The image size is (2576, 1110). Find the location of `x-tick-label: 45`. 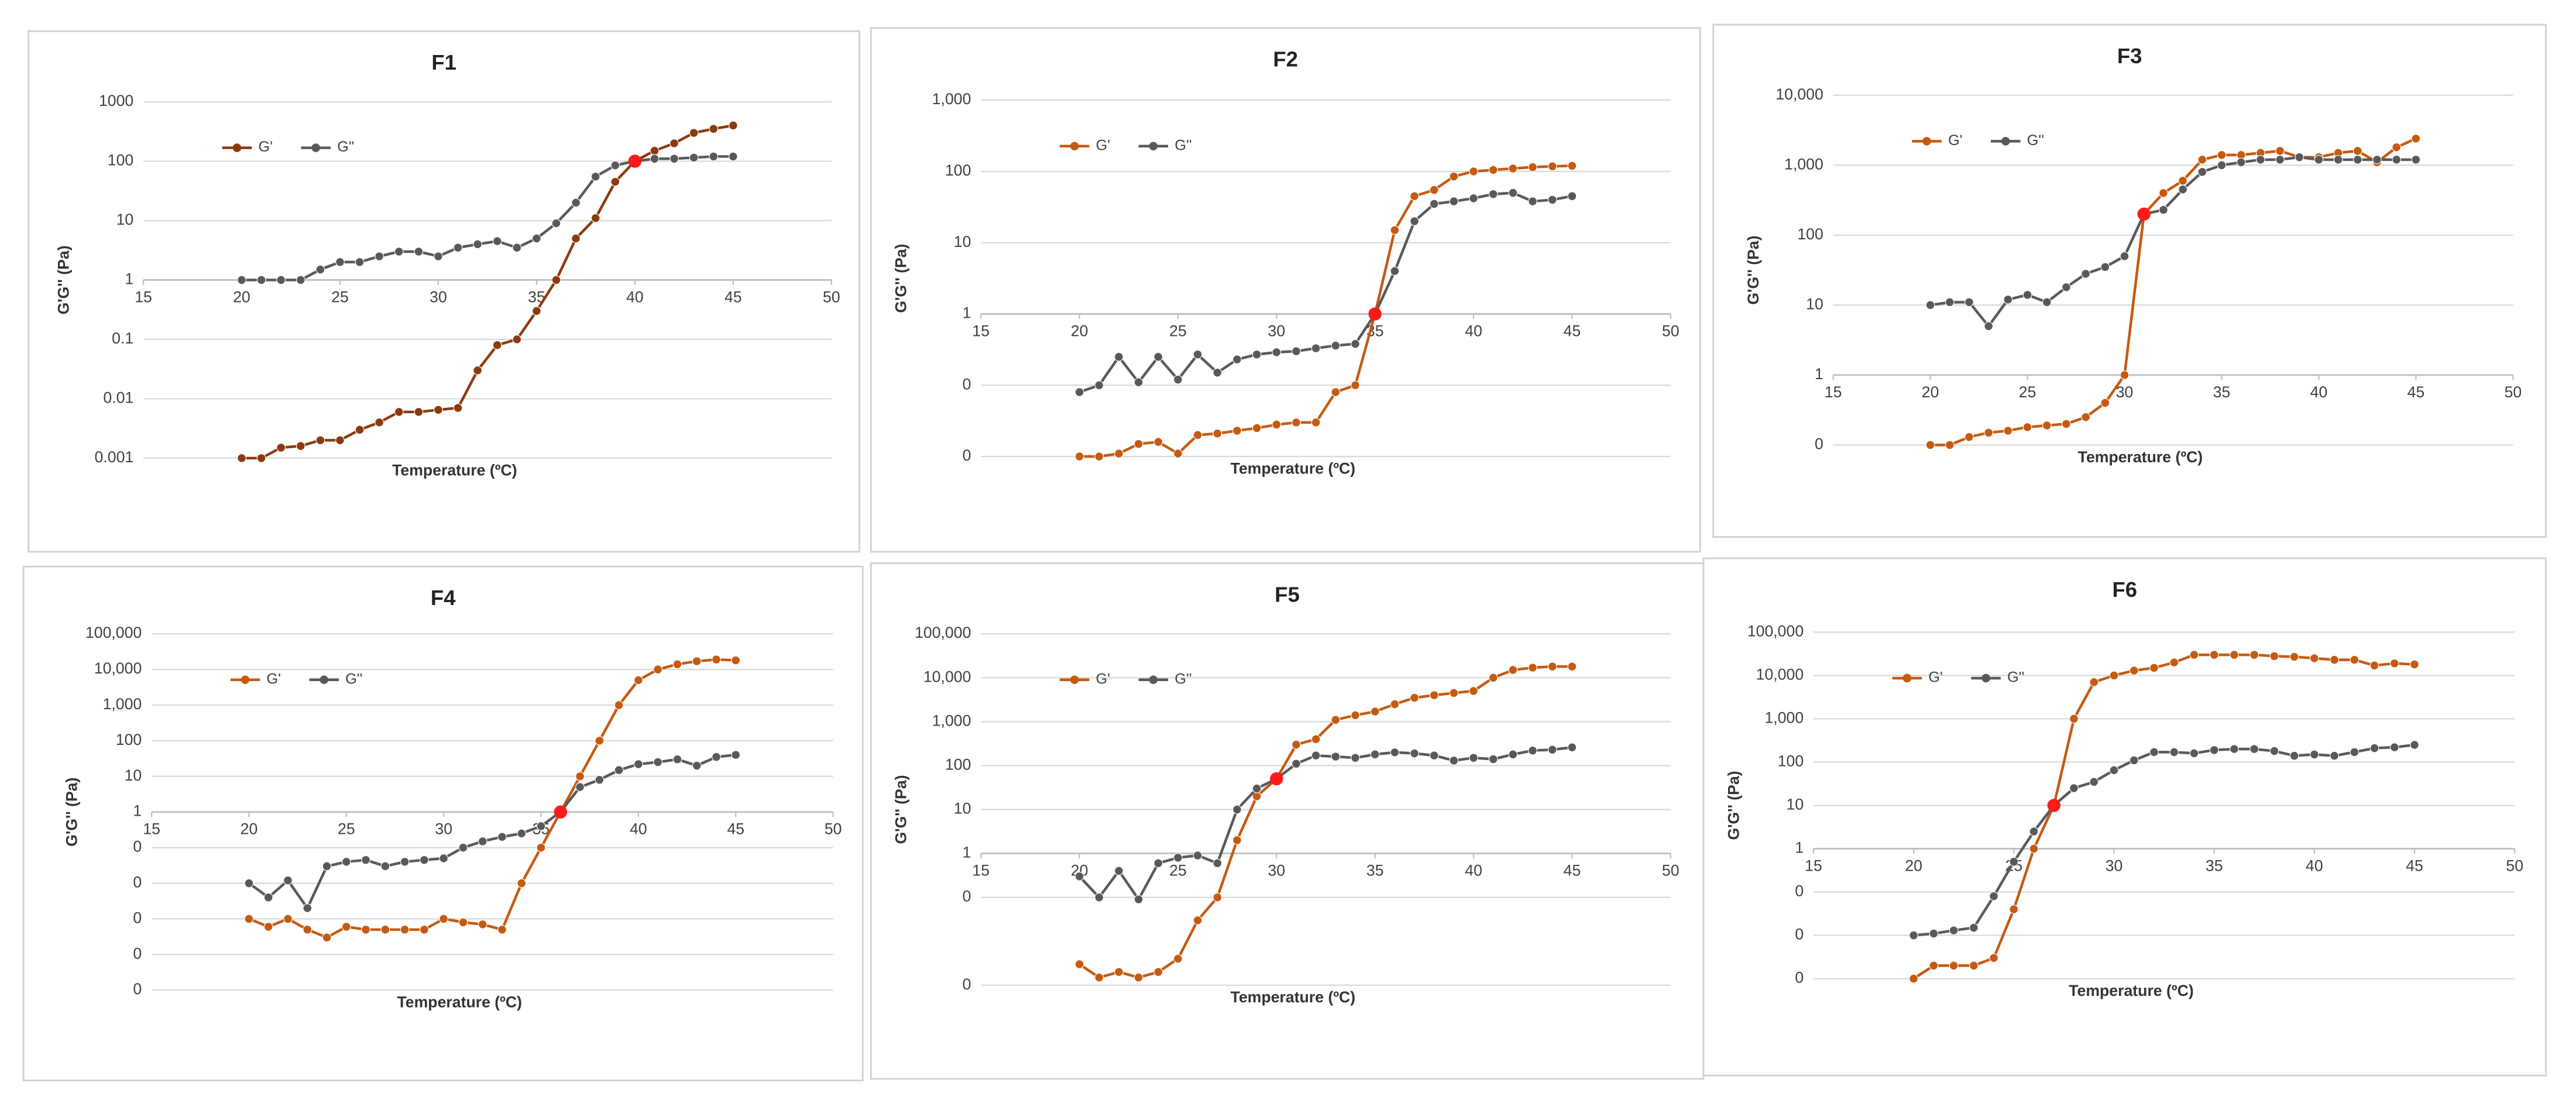

x-tick-label: 45 is located at coordinates (733, 296).